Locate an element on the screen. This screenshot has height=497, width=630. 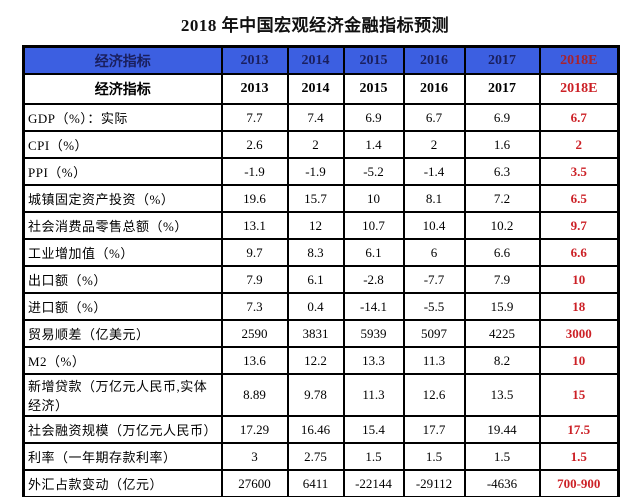
table-row: CPI（%） 2.6 2 1.4 2 1.6 2 is located at coordinates (321, 144).